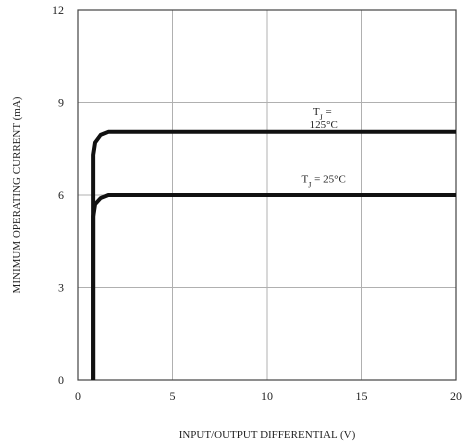 The width and height of the screenshot is (465, 448). I want to click on x-tick-label: 20, so click(456, 396).